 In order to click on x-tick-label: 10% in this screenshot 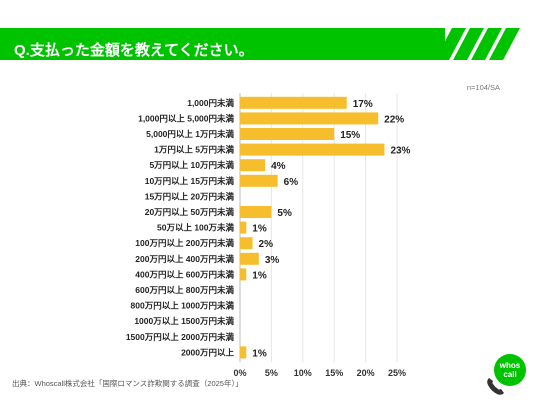, I will do `click(303, 373)`.